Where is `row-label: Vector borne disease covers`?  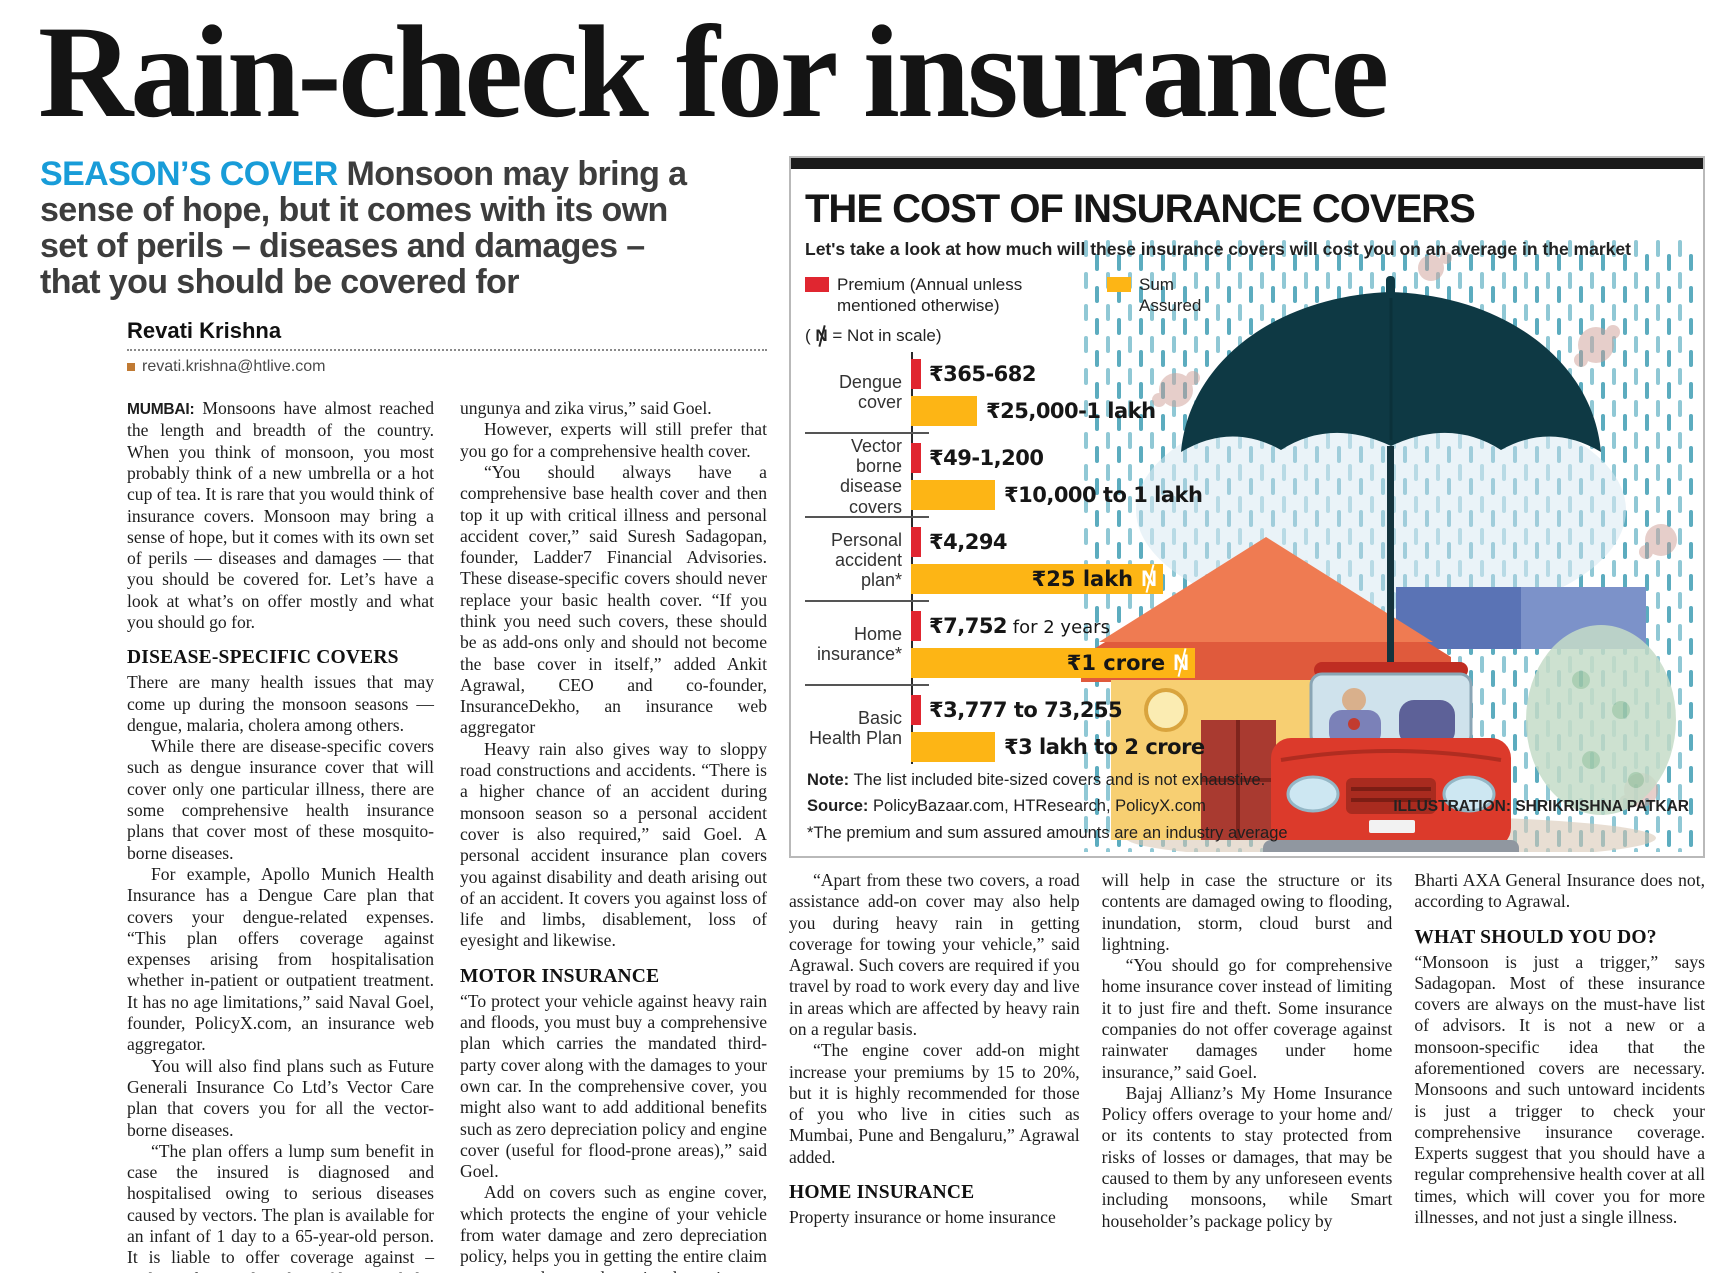 row-label: Vector borne disease covers is located at coordinates (870, 476).